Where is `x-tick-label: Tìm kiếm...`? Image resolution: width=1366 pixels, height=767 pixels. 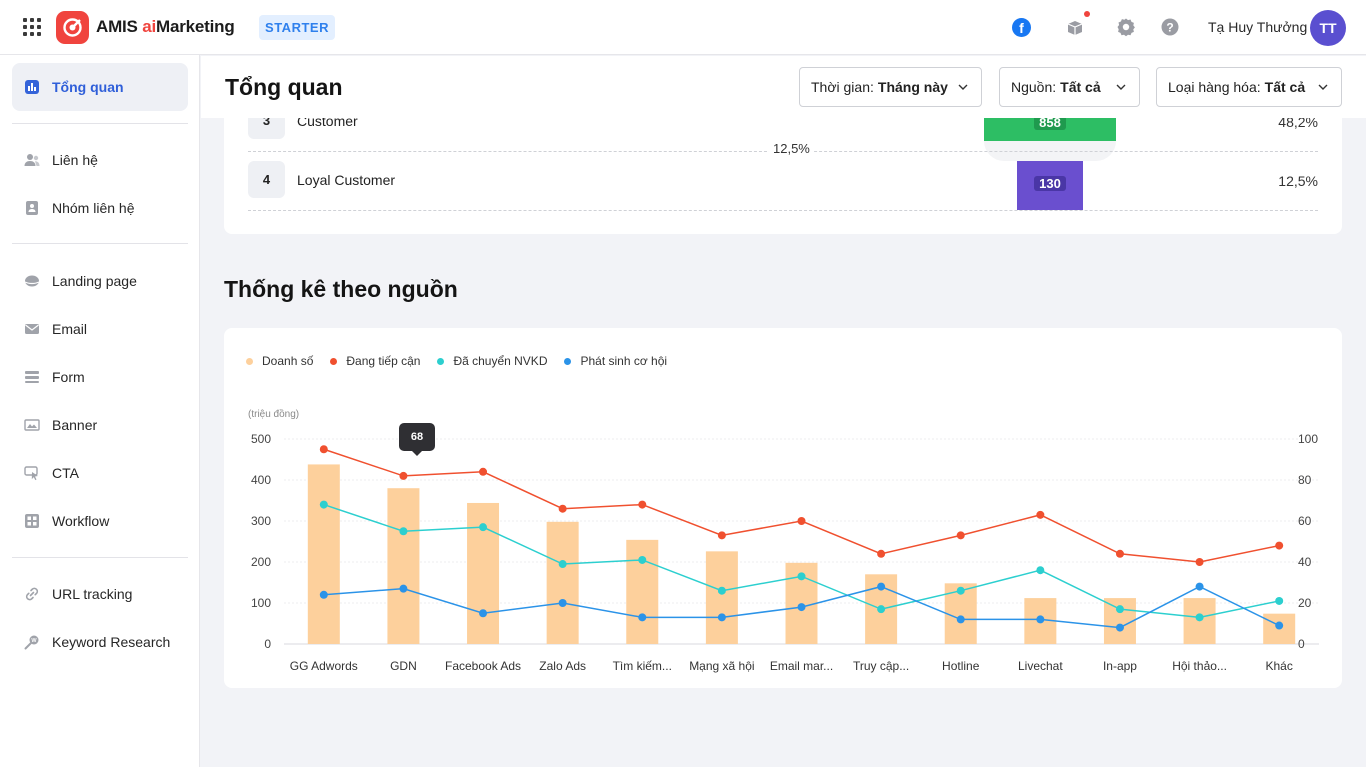 x-tick-label: Tìm kiếm... is located at coordinates (642, 666).